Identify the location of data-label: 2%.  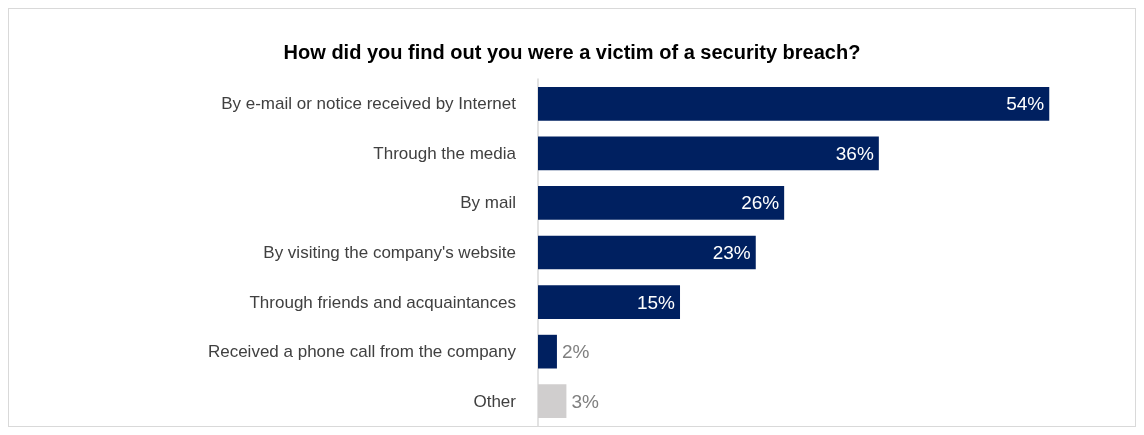
(575, 352).